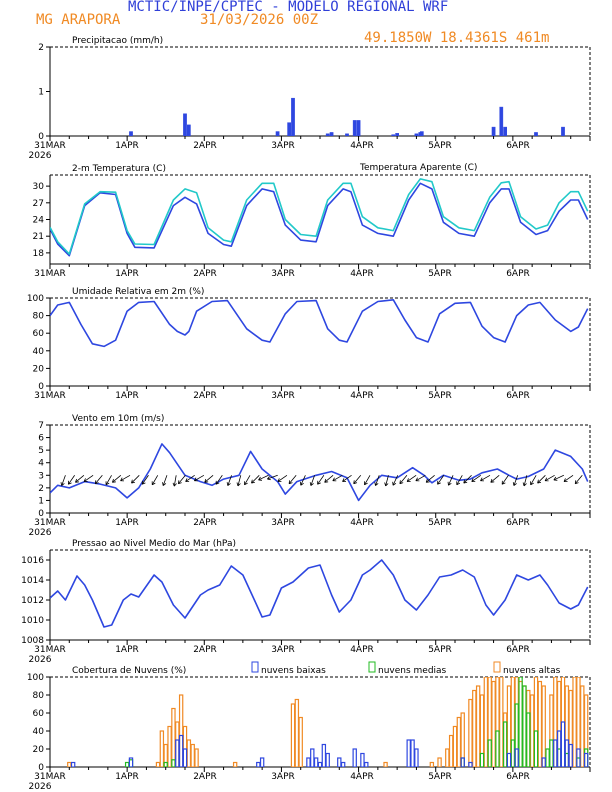 Image resolution: width=612 pixels, height=792 pixels. I want to click on x-tick-label: 31MAR, so click(50, 523).